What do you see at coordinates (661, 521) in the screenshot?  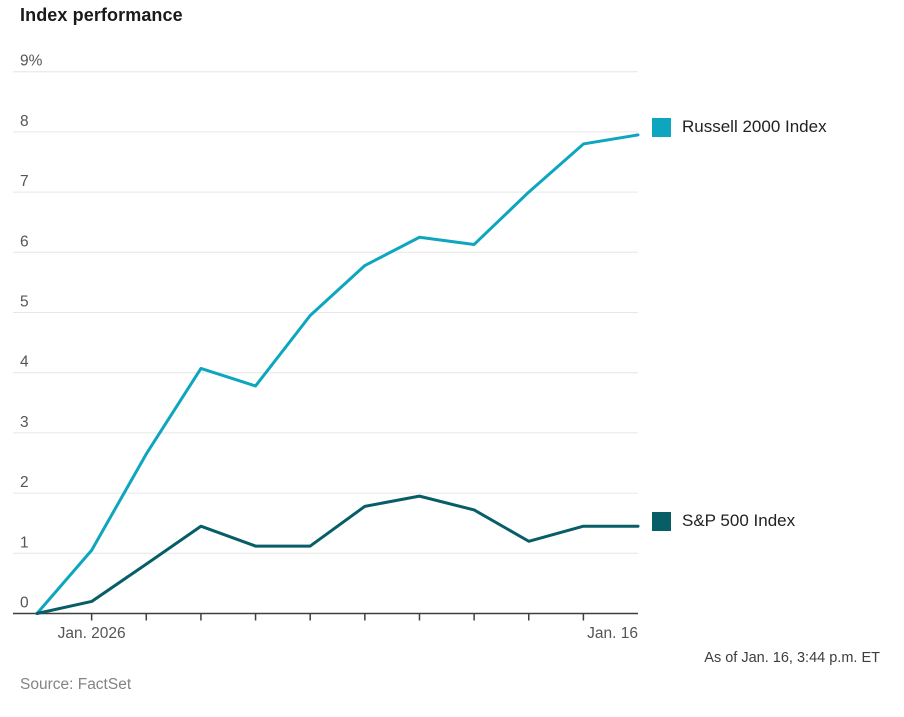 I see `legend-swatch-sp500-icon` at bounding box center [661, 521].